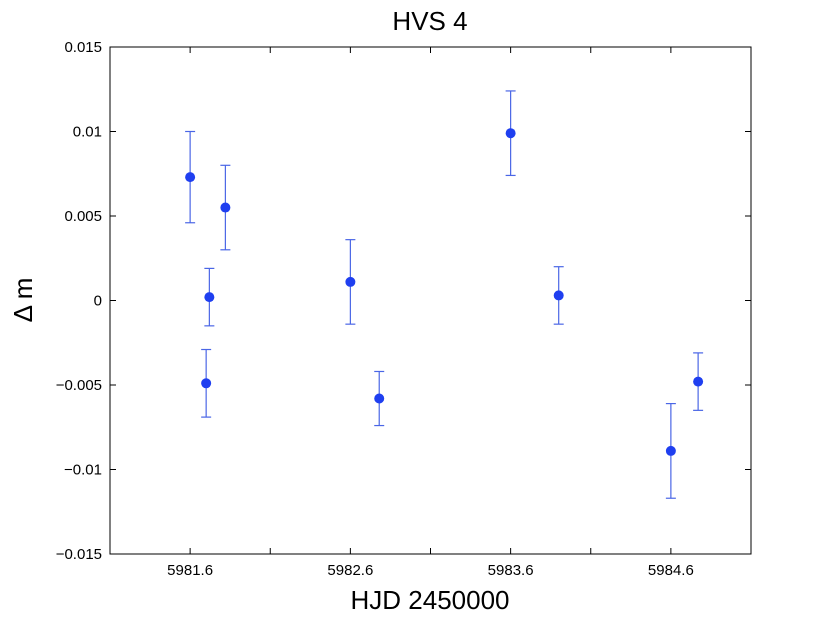 This screenshot has height=625, width=830. What do you see at coordinates (83, 47) in the screenshot?
I see `y-tick-label: 0.015` at bounding box center [83, 47].